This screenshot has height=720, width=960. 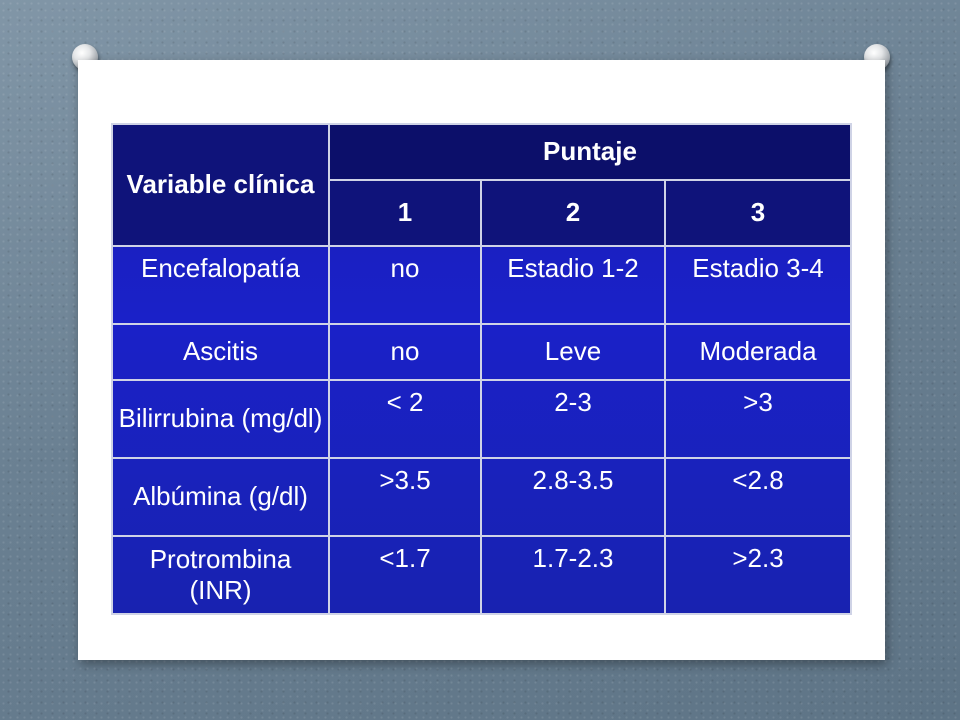 What do you see at coordinates (573, 419) in the screenshot?
I see `table-cell: 2-3` at bounding box center [573, 419].